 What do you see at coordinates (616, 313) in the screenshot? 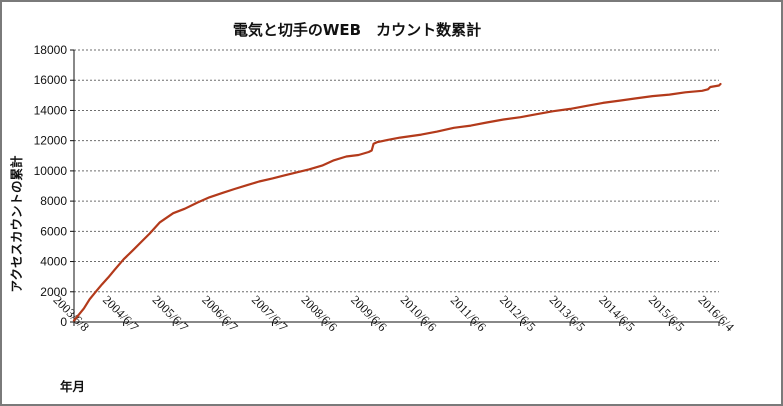
I see `x-tick-label: 2014/6/5` at bounding box center [616, 313].